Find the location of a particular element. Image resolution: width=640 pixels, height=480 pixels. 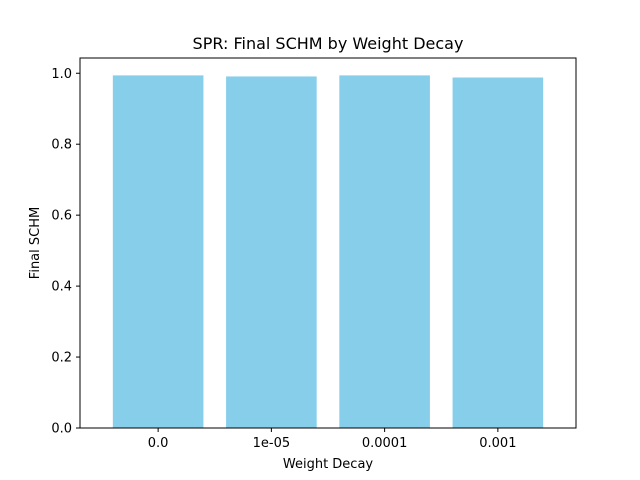

y-tick-label: 0.6 is located at coordinates (61, 216).